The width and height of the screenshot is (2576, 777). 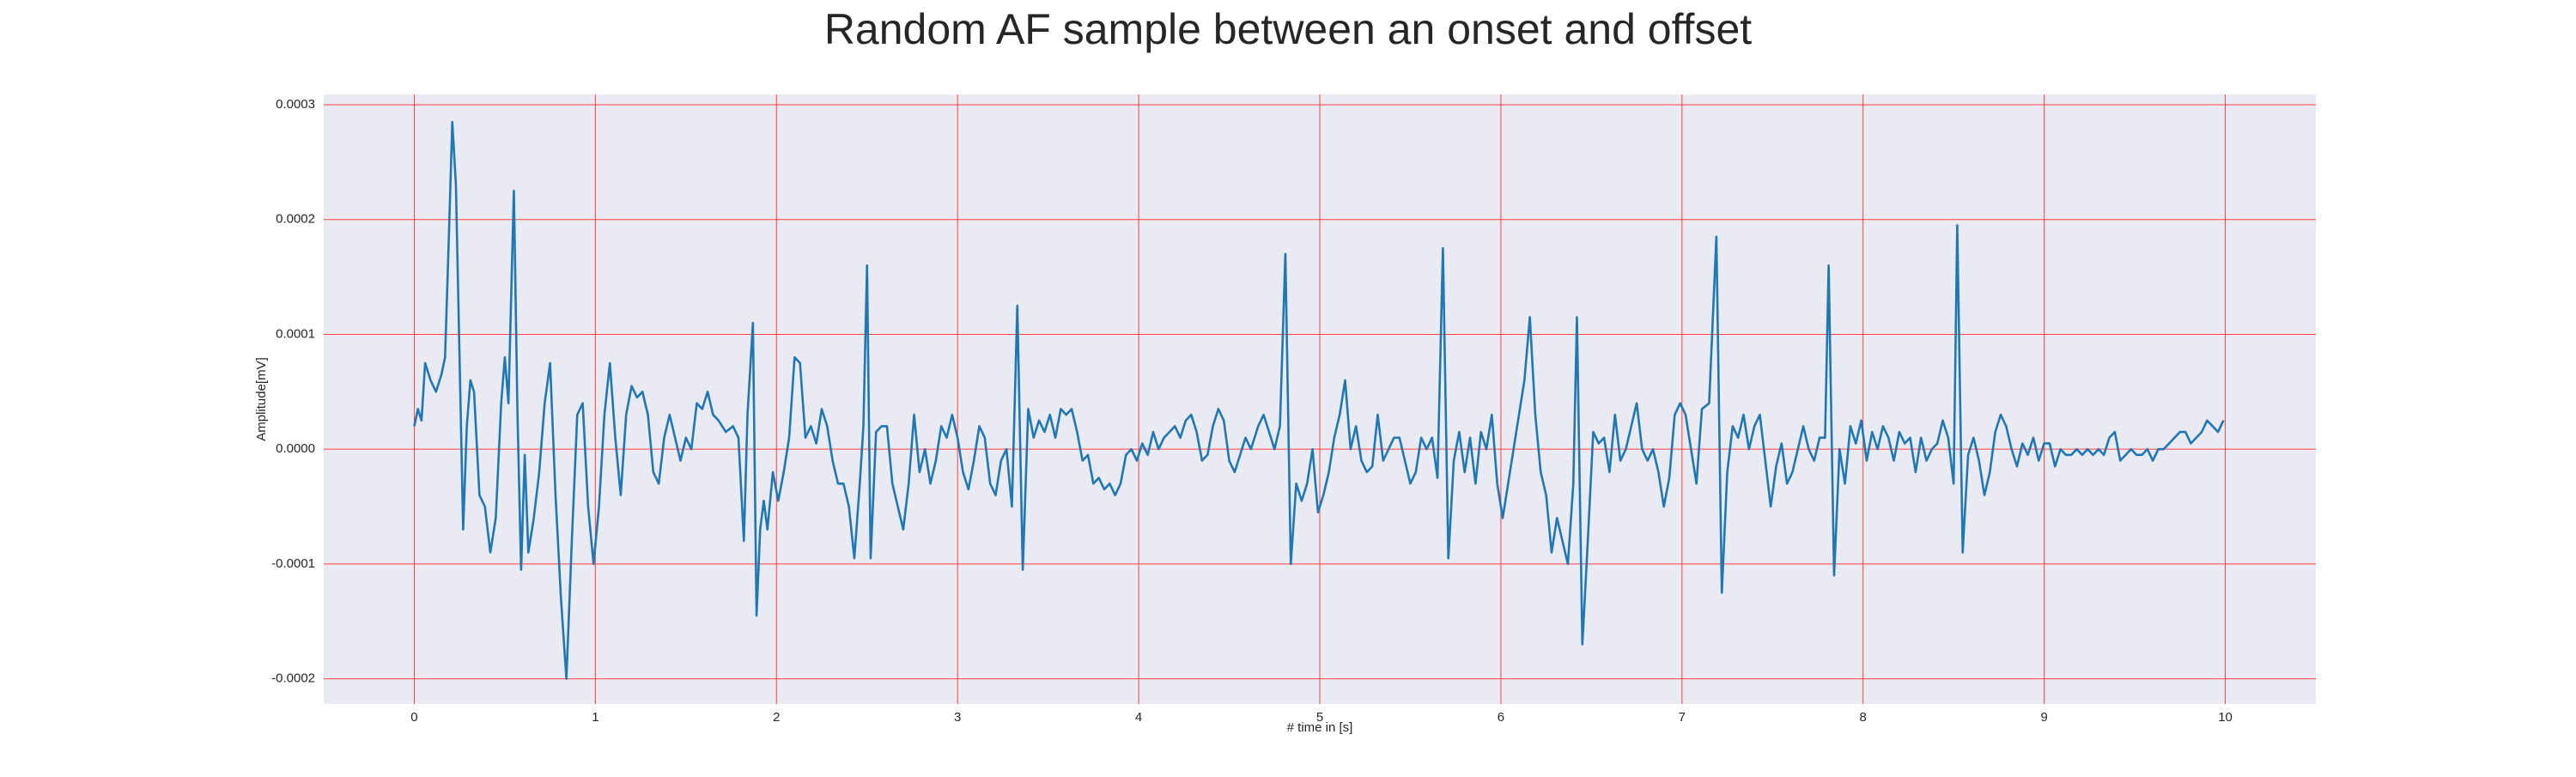 What do you see at coordinates (2043, 717) in the screenshot?
I see `x-tick-label: 9` at bounding box center [2043, 717].